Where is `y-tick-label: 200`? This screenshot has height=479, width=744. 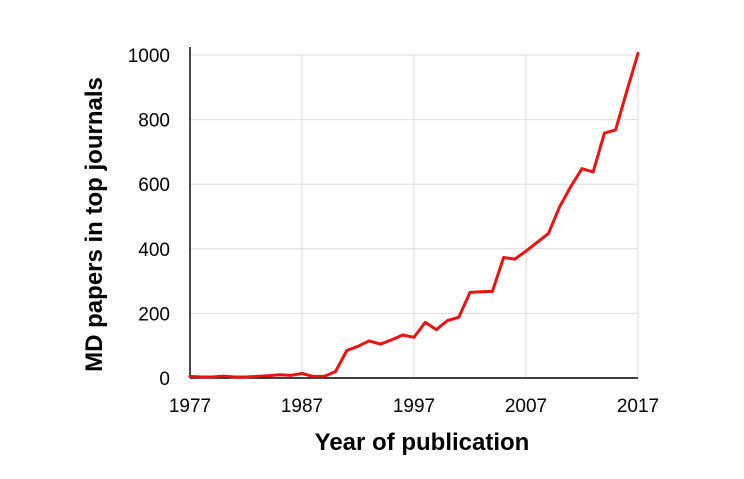
y-tick-label: 200 is located at coordinates (154, 314).